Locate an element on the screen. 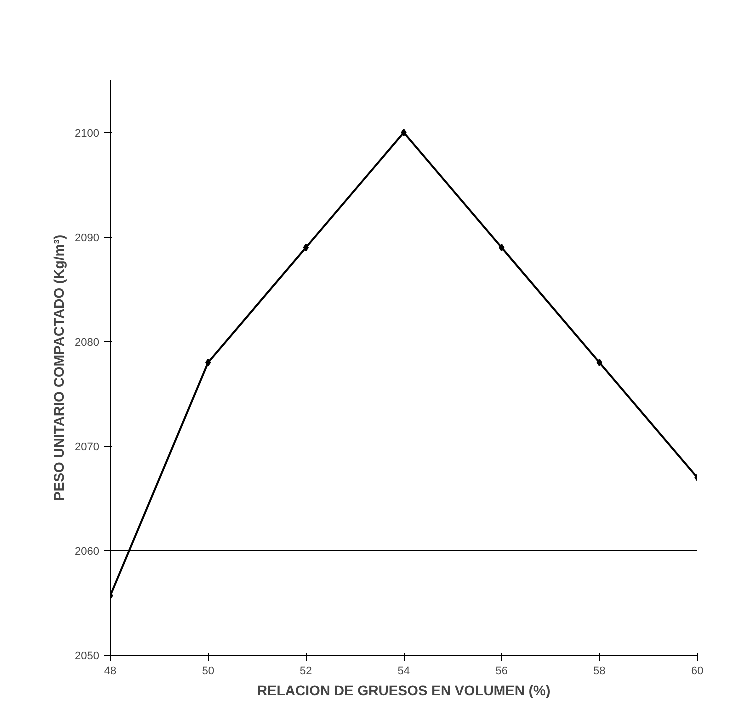 The height and width of the screenshot is (715, 737). y-tick-label: 2100 is located at coordinates (87, 134).